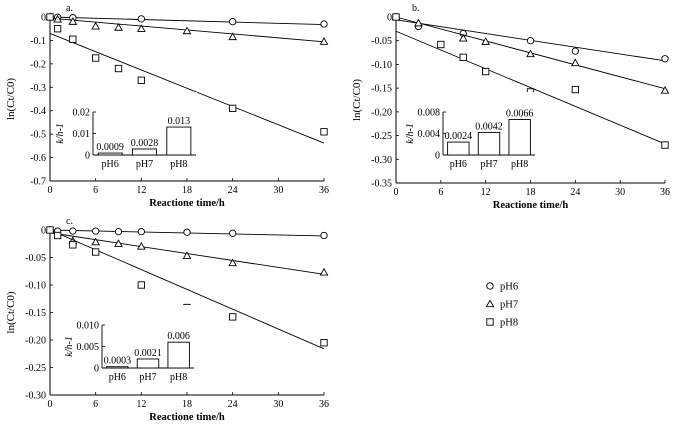 The image size is (685, 432). What do you see at coordinates (416, 8) in the screenshot?
I see `panel-2-panel-label: b.` at bounding box center [416, 8].